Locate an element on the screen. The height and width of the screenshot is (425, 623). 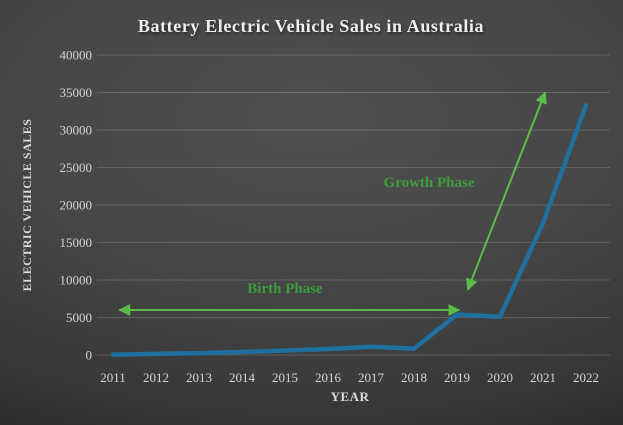
x-tick-label: 2015 is located at coordinates (285, 377).